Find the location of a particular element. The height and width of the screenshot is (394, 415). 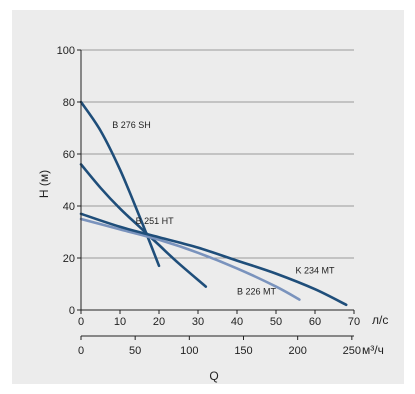

x2-tick-label: 250 is located at coordinates (352, 351).